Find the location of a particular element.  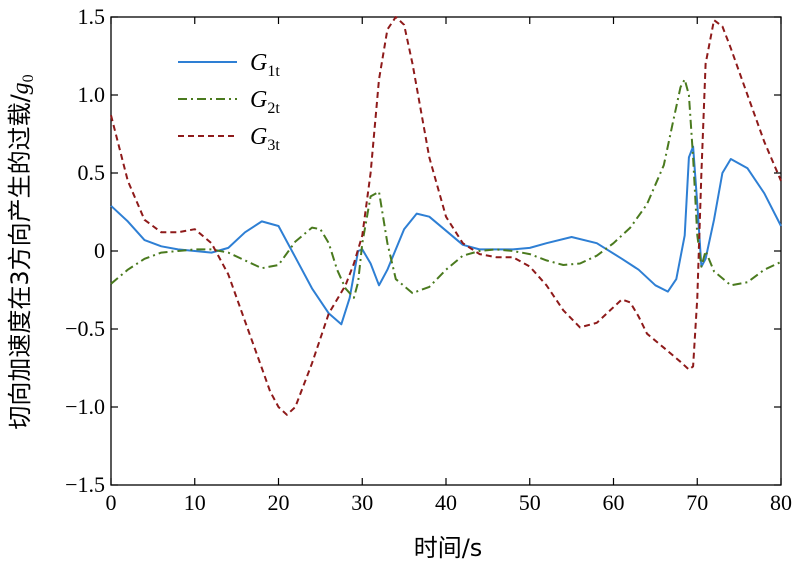

legend-label-G2t: G2t is located at coordinates (265, 102).